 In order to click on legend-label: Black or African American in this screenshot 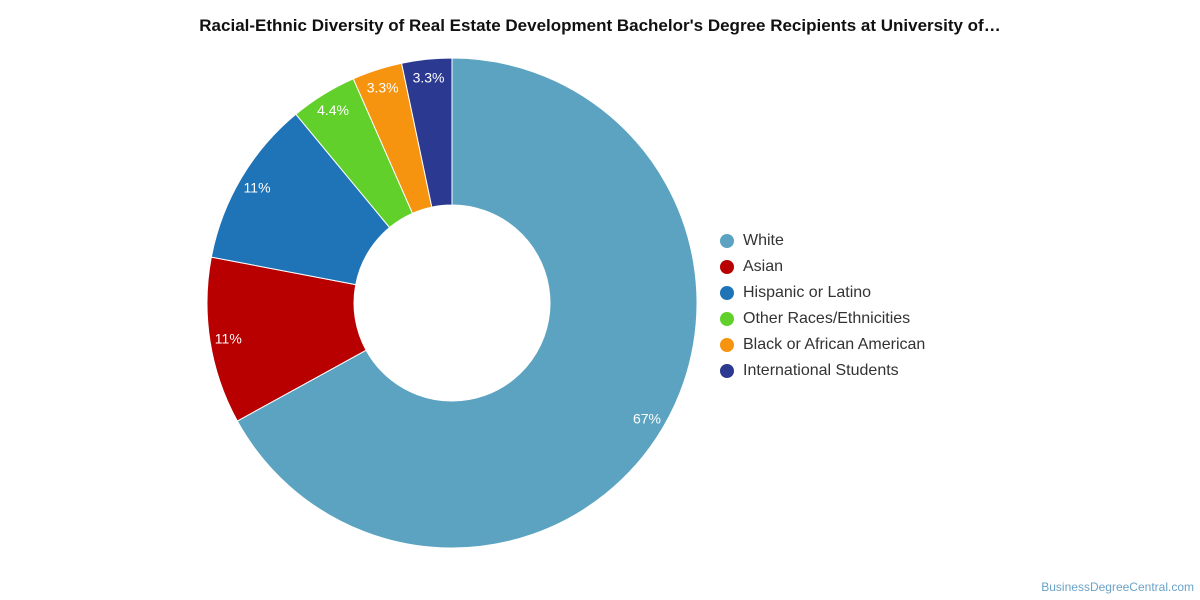, I will do `click(834, 344)`.